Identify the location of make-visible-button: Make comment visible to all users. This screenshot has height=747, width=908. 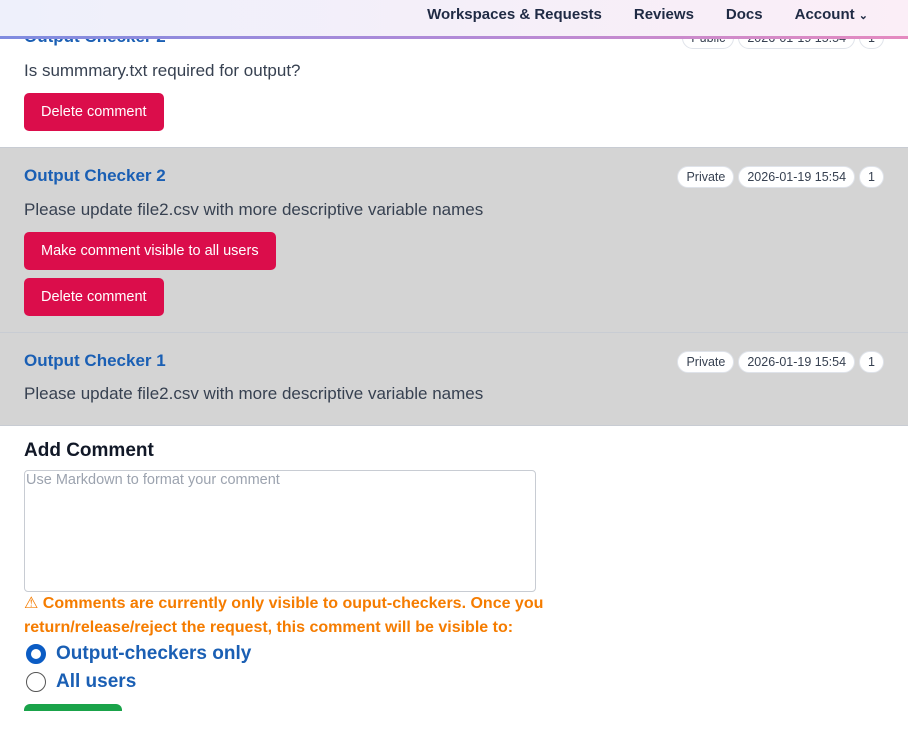
(150, 251).